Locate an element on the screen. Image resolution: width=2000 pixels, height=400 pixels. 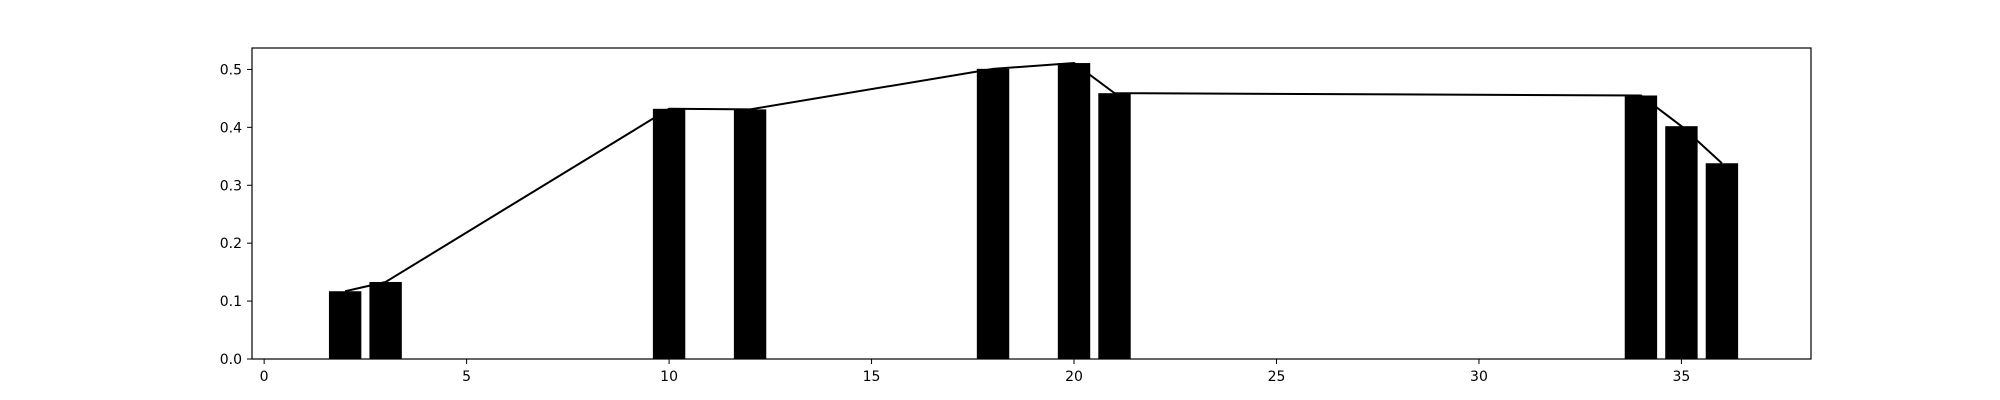
x-tick-label: 20 is located at coordinates (1074, 377).